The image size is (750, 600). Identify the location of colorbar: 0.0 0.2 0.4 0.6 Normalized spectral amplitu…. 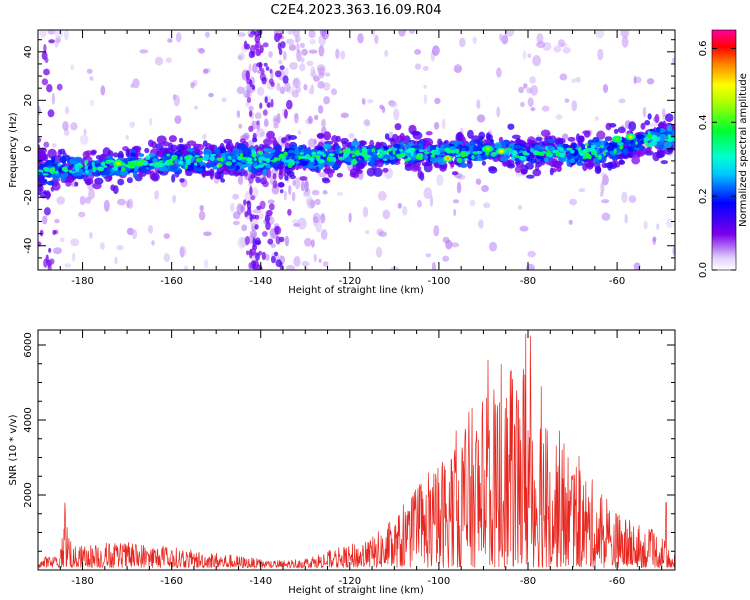
(723, 153).